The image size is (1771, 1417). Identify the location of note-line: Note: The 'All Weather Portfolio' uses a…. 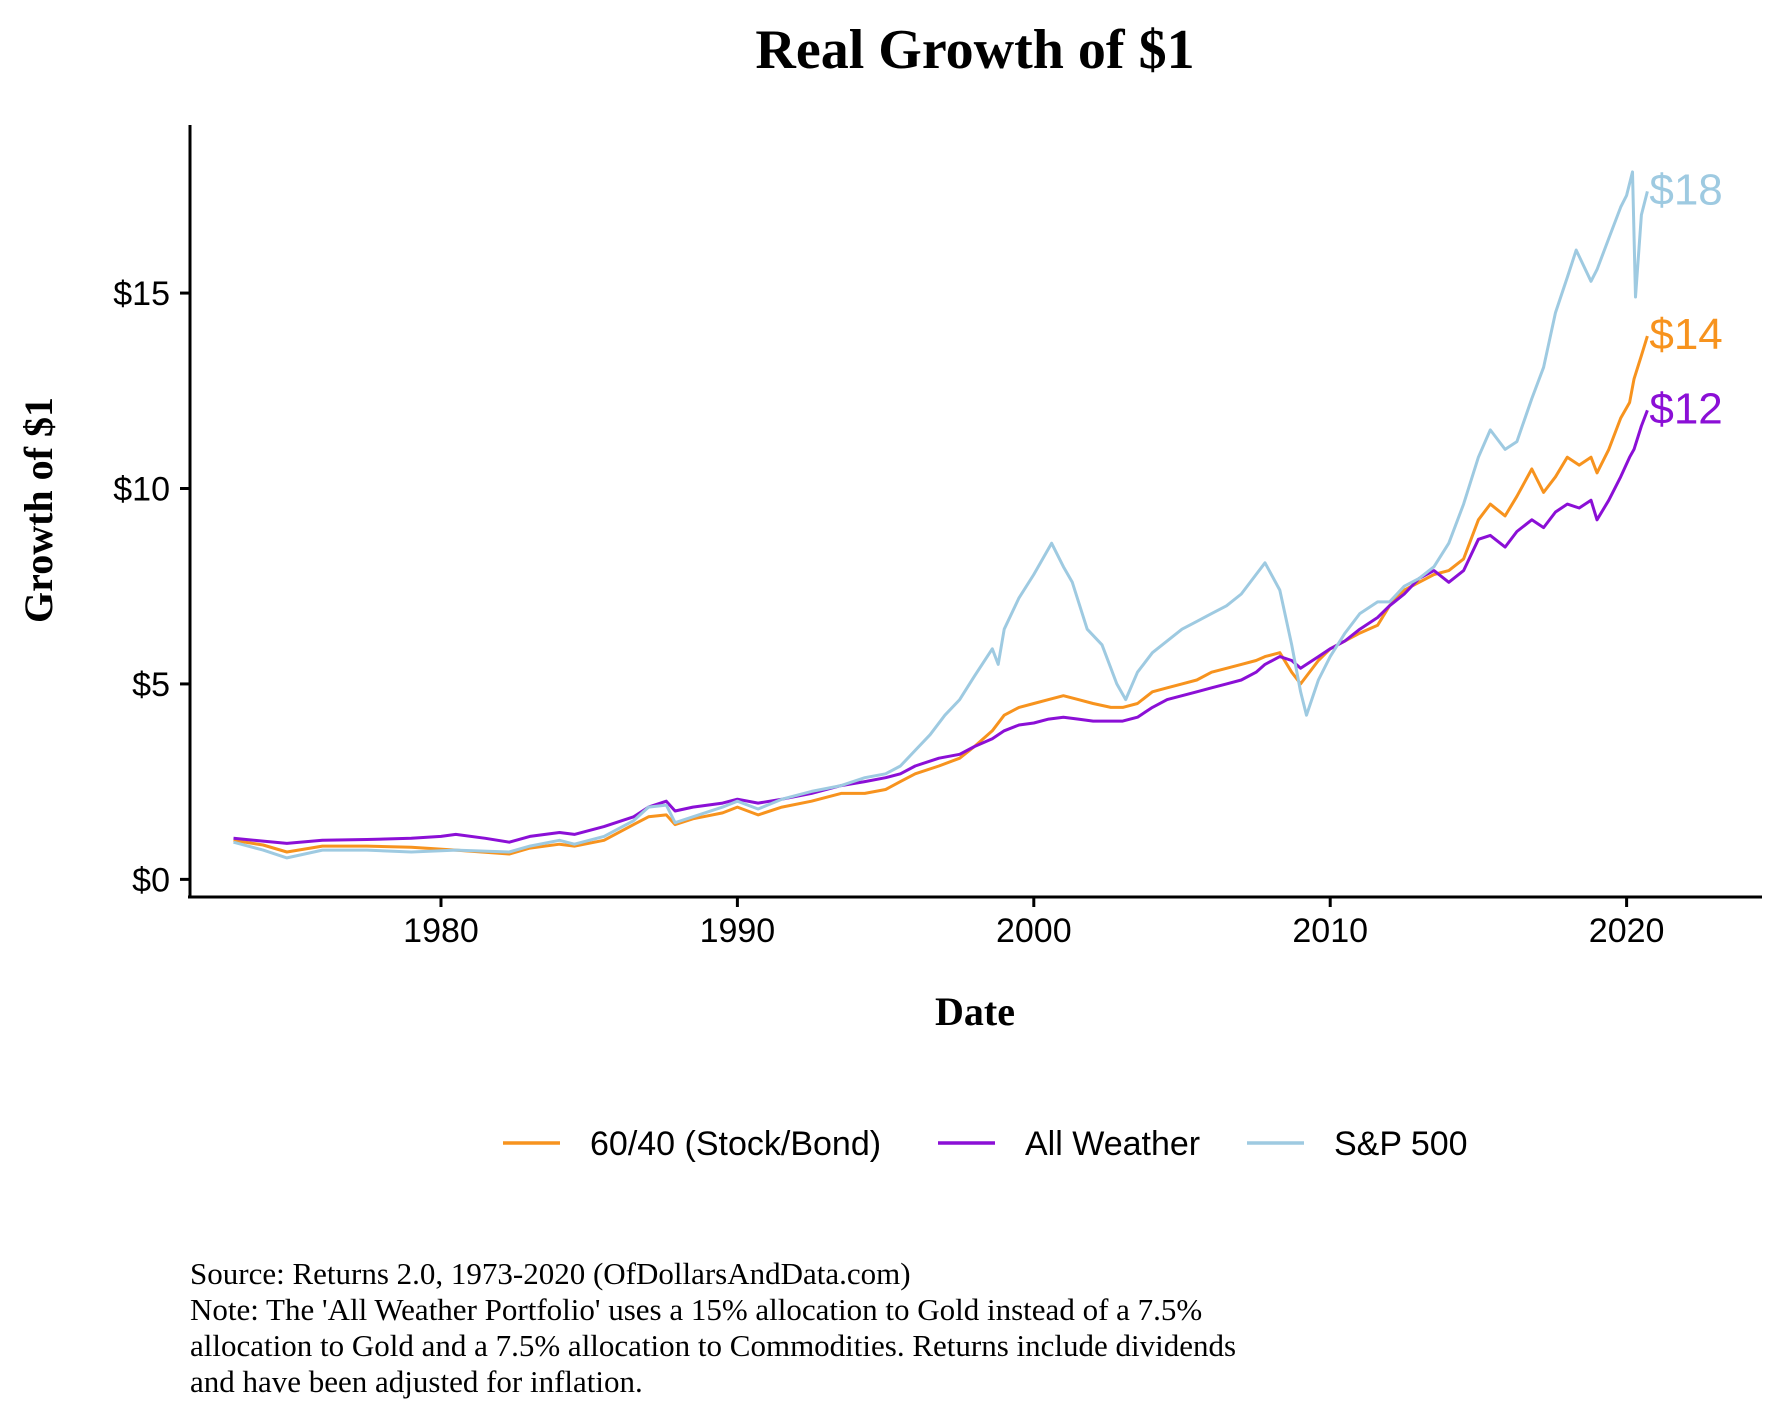
(696, 1309).